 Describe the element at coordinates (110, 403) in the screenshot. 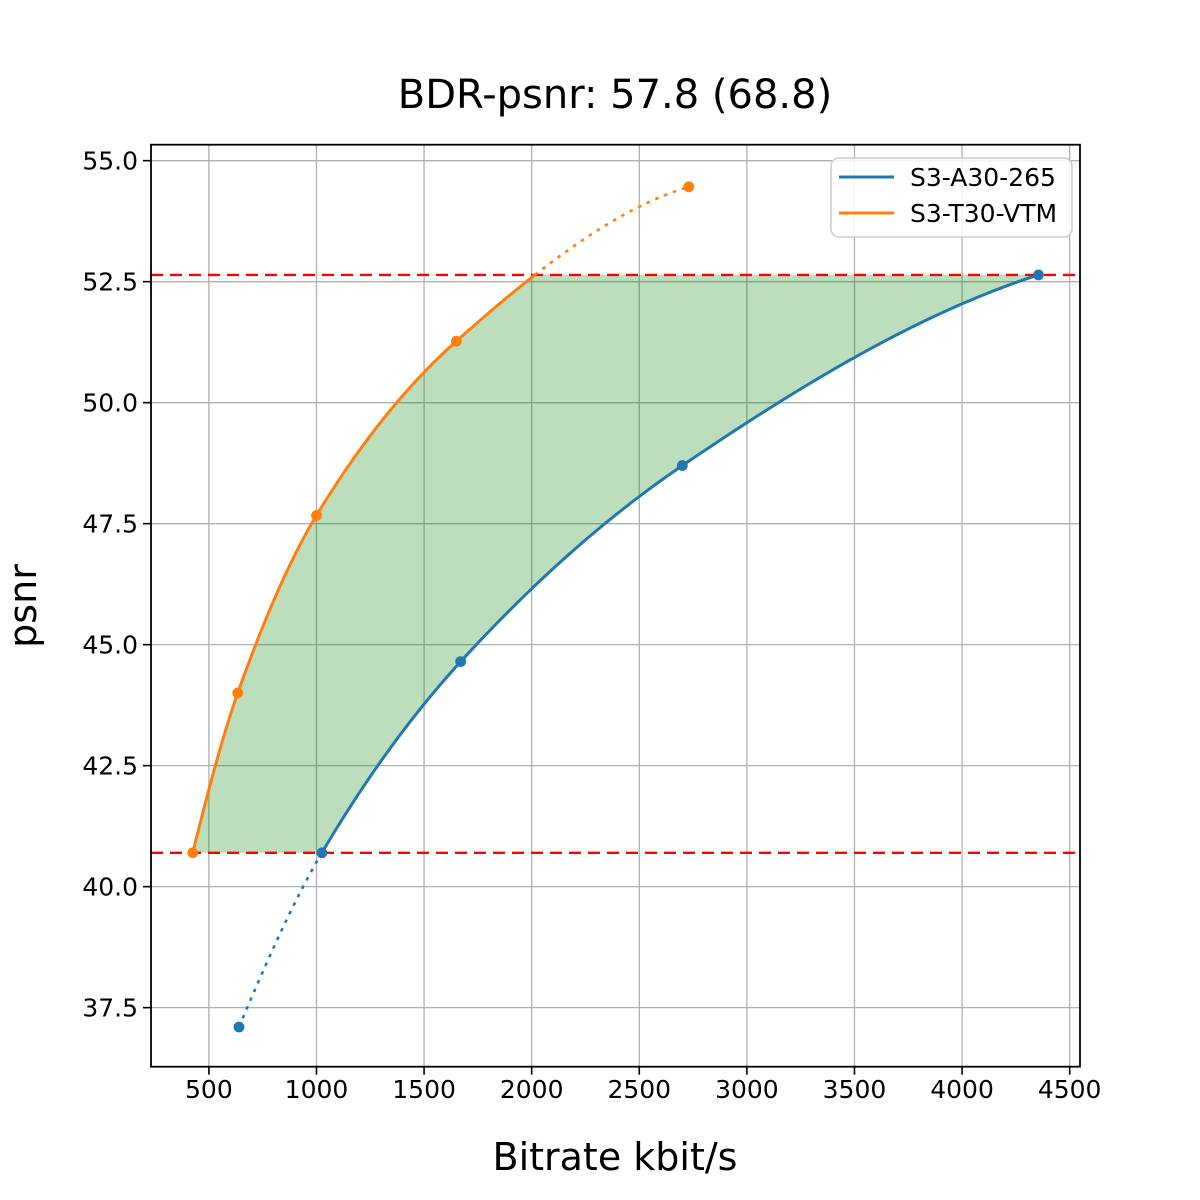

I see `y-tick-label: 50.0` at that location.